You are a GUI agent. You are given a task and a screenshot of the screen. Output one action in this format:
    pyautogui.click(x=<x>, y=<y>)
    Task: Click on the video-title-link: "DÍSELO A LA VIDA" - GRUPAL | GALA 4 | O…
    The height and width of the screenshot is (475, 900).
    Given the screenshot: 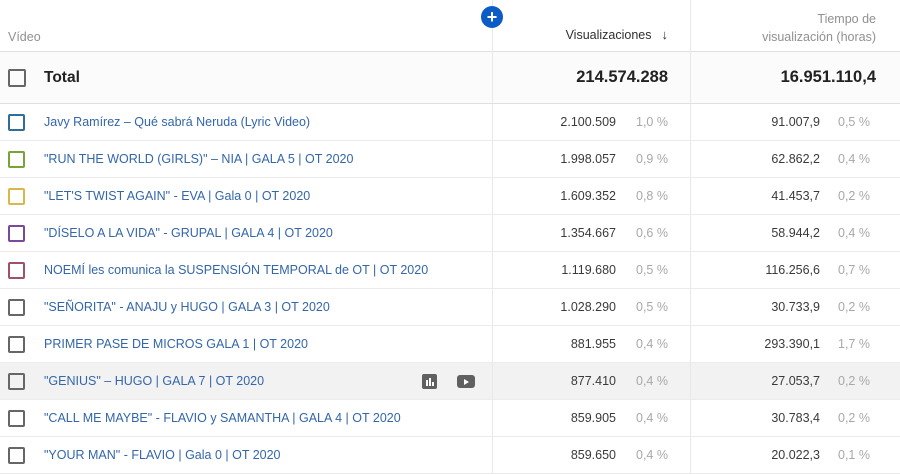 What is the action you would take?
    pyautogui.click(x=188, y=233)
    